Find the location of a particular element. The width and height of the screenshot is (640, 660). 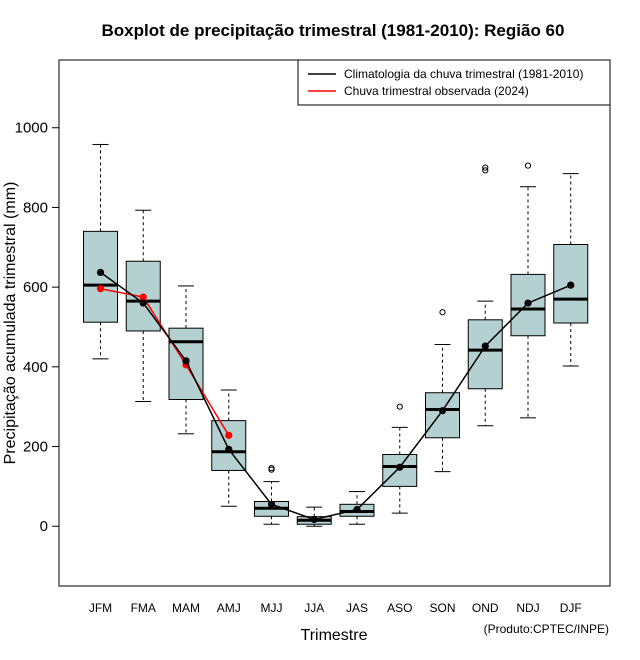

x-tick-label: OND is located at coordinates (485, 608).